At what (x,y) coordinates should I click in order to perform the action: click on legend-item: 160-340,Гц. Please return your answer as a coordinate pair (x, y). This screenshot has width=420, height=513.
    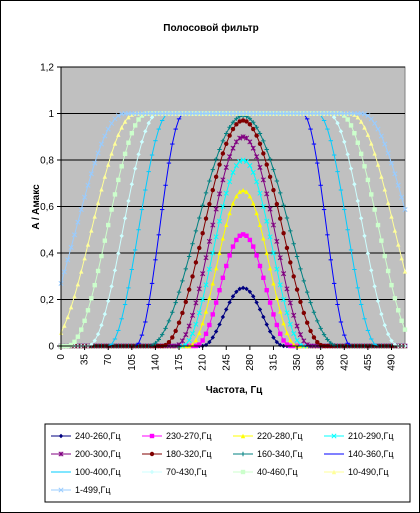
    Looking at the image, I should click on (268, 454).